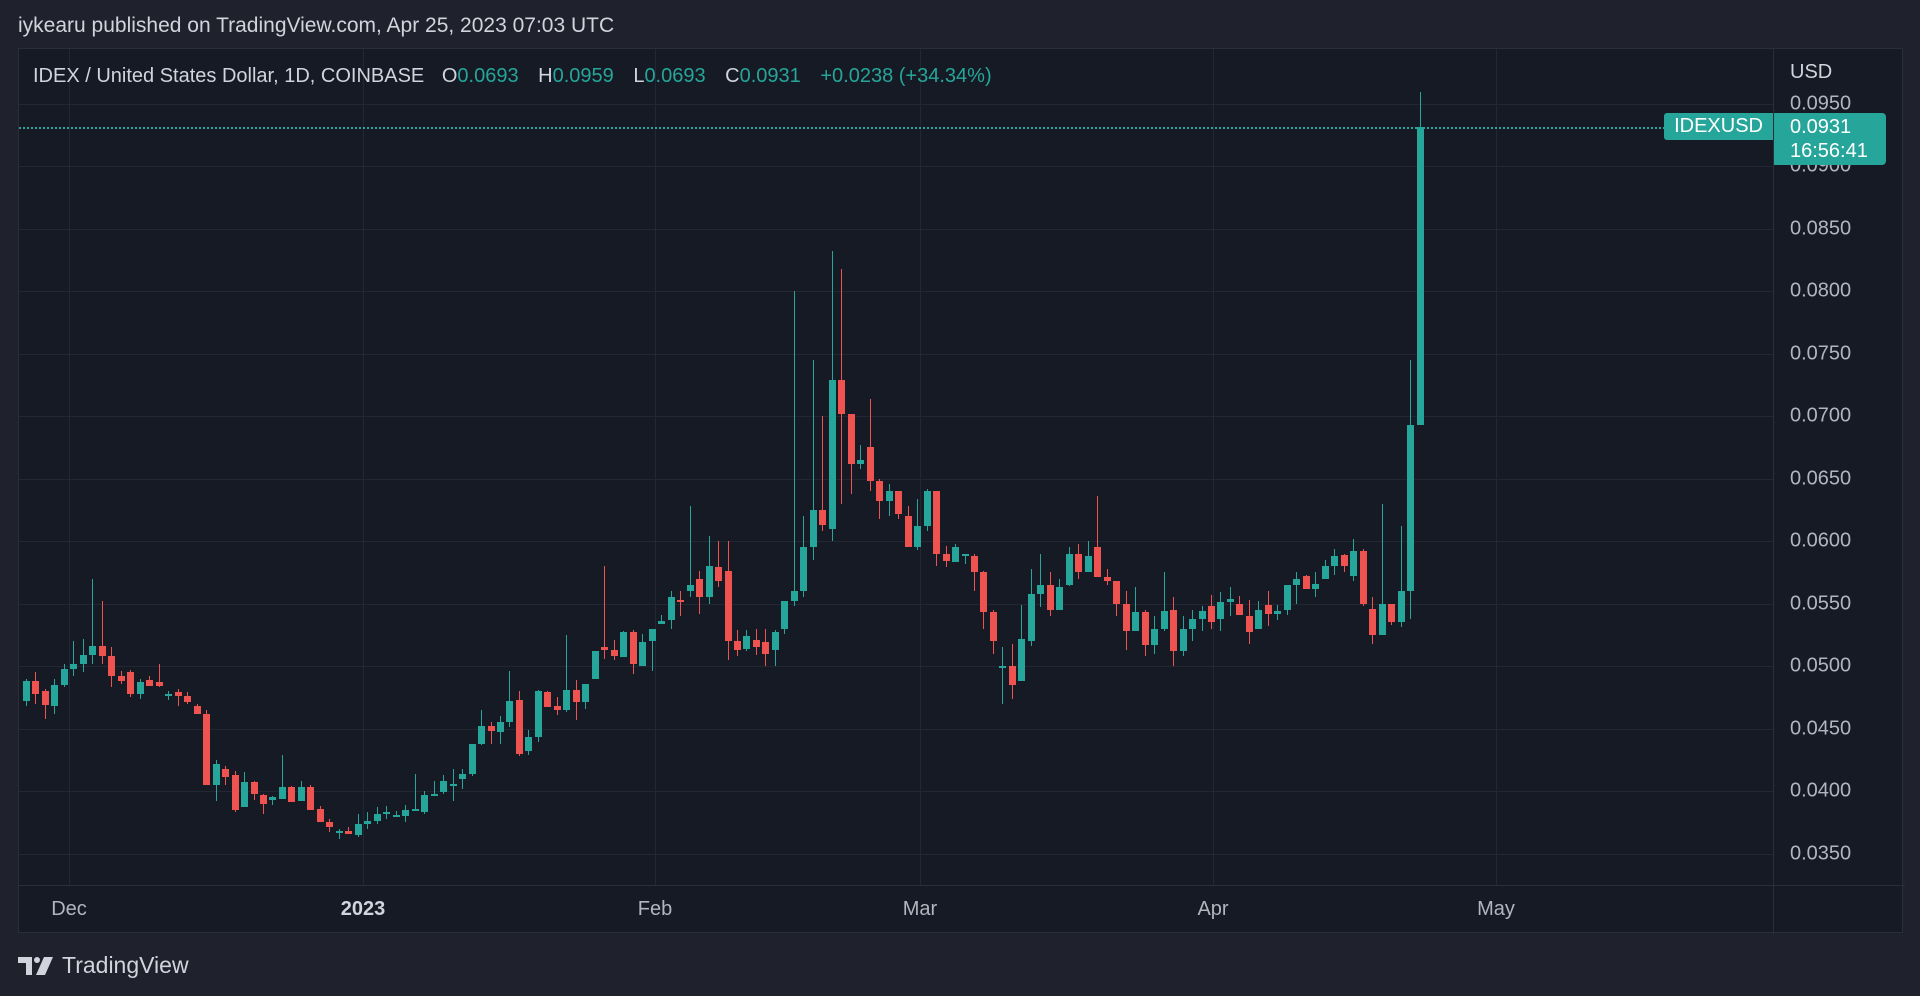 The image size is (1920, 996). I want to click on low-label: L, so click(639, 76).